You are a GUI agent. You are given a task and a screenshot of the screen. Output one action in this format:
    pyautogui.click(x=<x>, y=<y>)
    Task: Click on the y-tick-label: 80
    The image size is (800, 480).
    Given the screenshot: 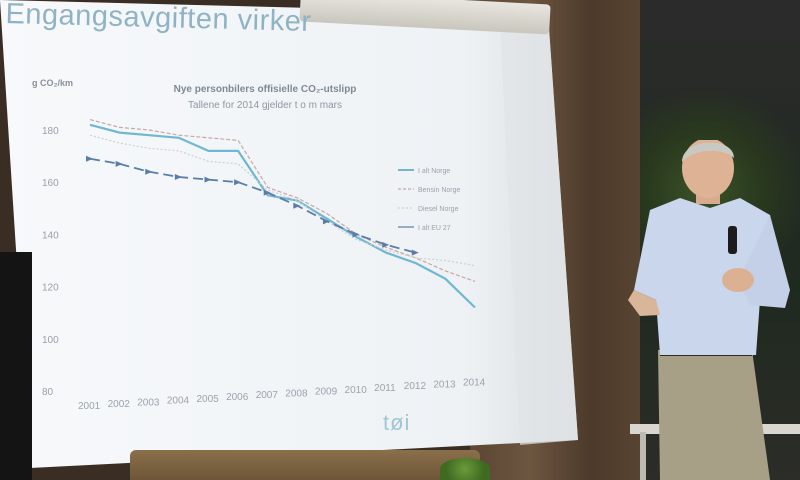 What is the action you would take?
    pyautogui.click(x=48, y=392)
    